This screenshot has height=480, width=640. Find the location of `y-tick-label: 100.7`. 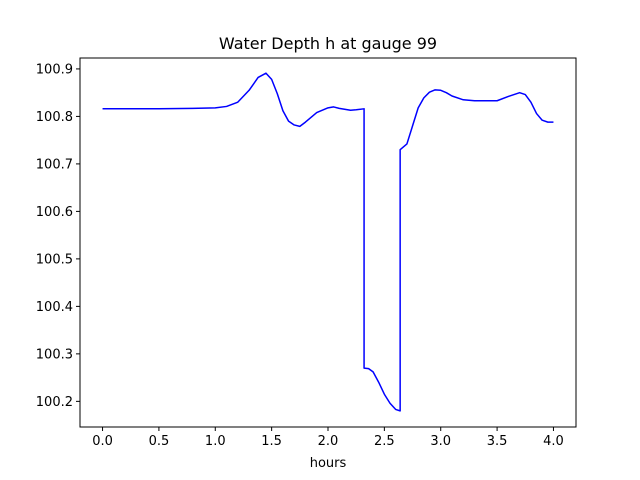

y-tick-label: 100.7 is located at coordinates (54, 164).